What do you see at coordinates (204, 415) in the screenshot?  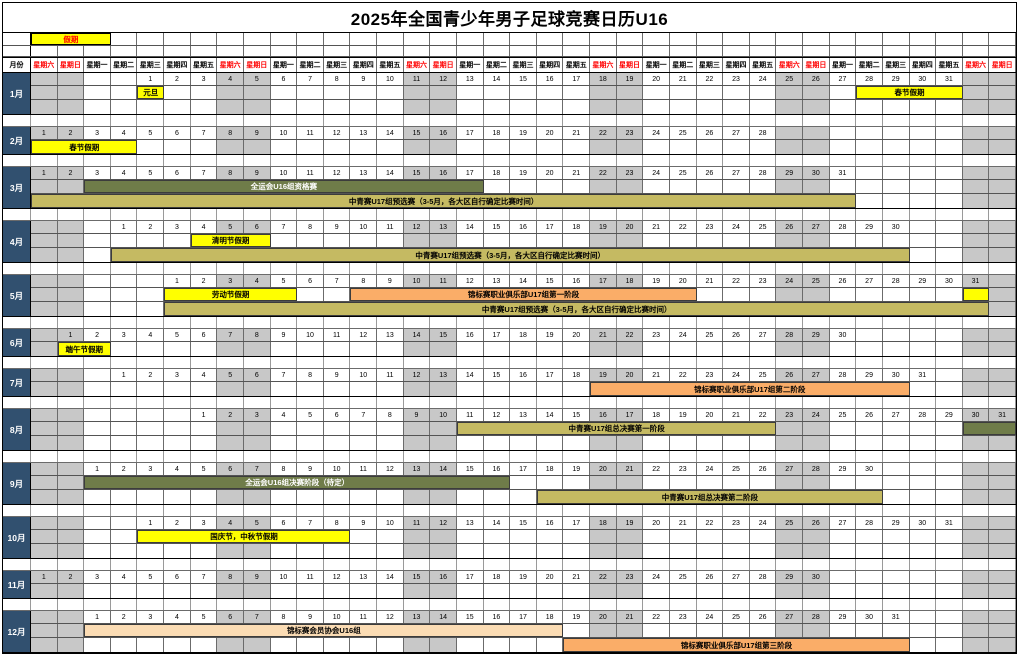 I see `date-cell: 1` at bounding box center [204, 415].